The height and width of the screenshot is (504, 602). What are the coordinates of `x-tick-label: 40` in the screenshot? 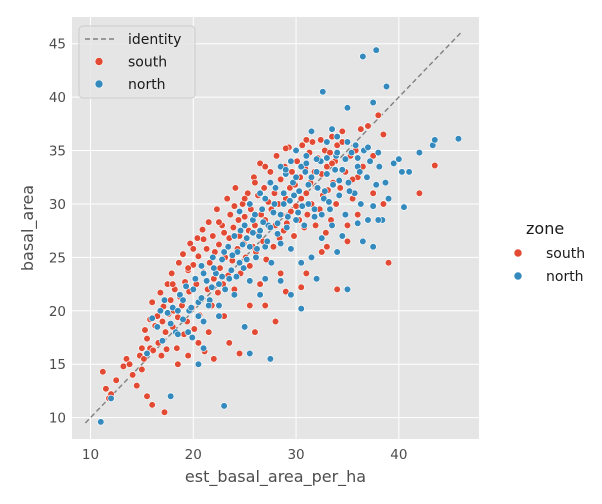 It's located at (398, 455).